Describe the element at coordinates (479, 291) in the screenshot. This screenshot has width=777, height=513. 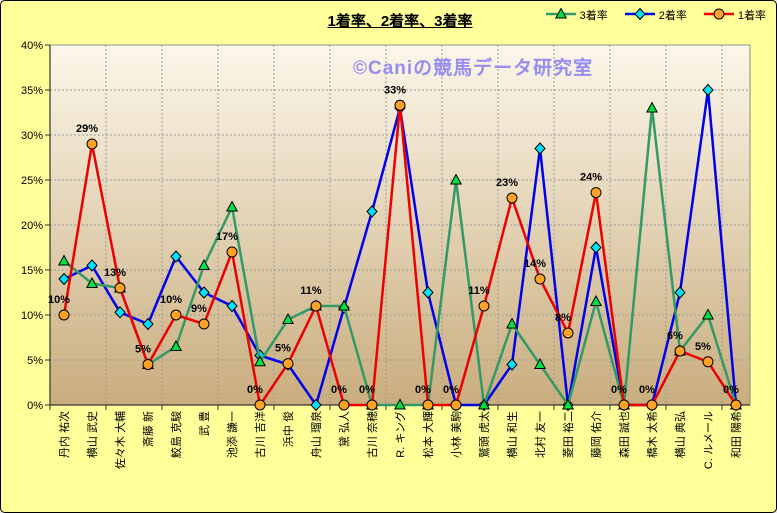
I see `data-label: 11%` at that location.